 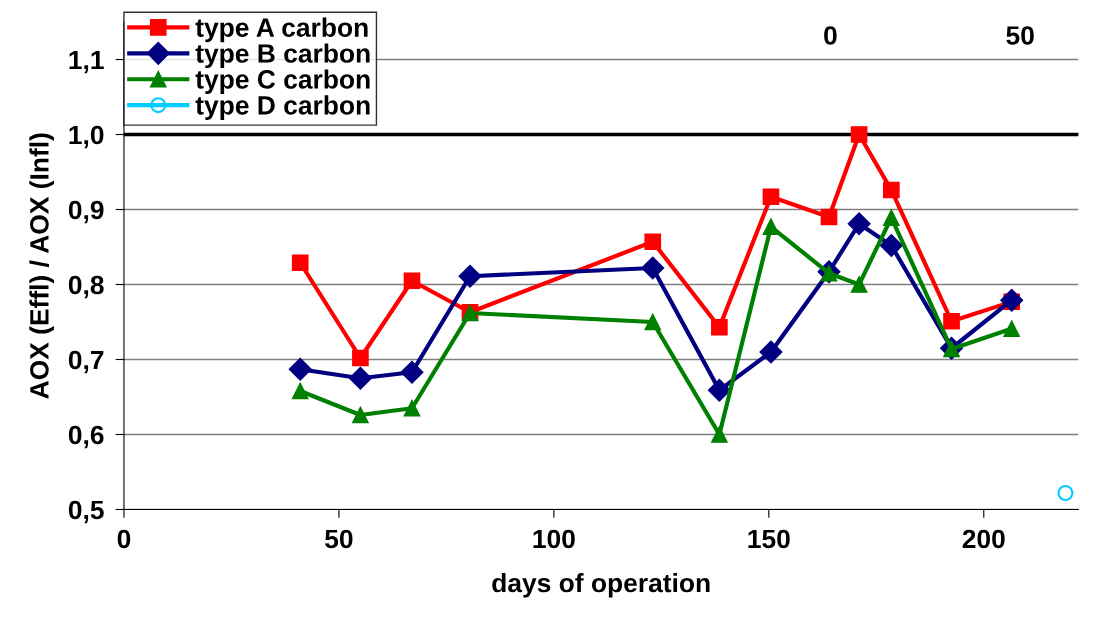 What do you see at coordinates (1020, 35) in the screenshot?
I see `annotation: 50` at bounding box center [1020, 35].